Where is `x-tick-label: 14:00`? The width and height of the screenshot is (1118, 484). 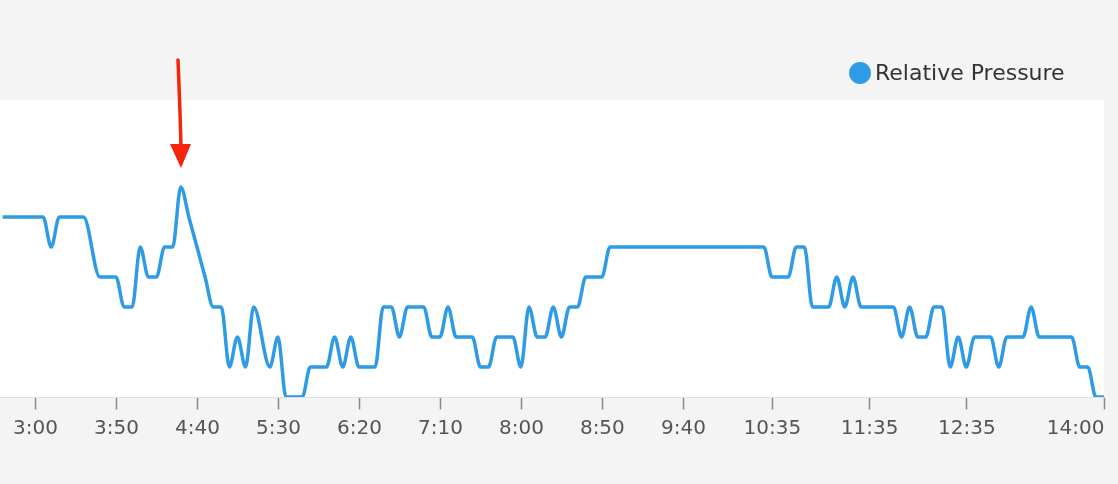 x-tick-label: 14:00 is located at coordinates (1075, 426).